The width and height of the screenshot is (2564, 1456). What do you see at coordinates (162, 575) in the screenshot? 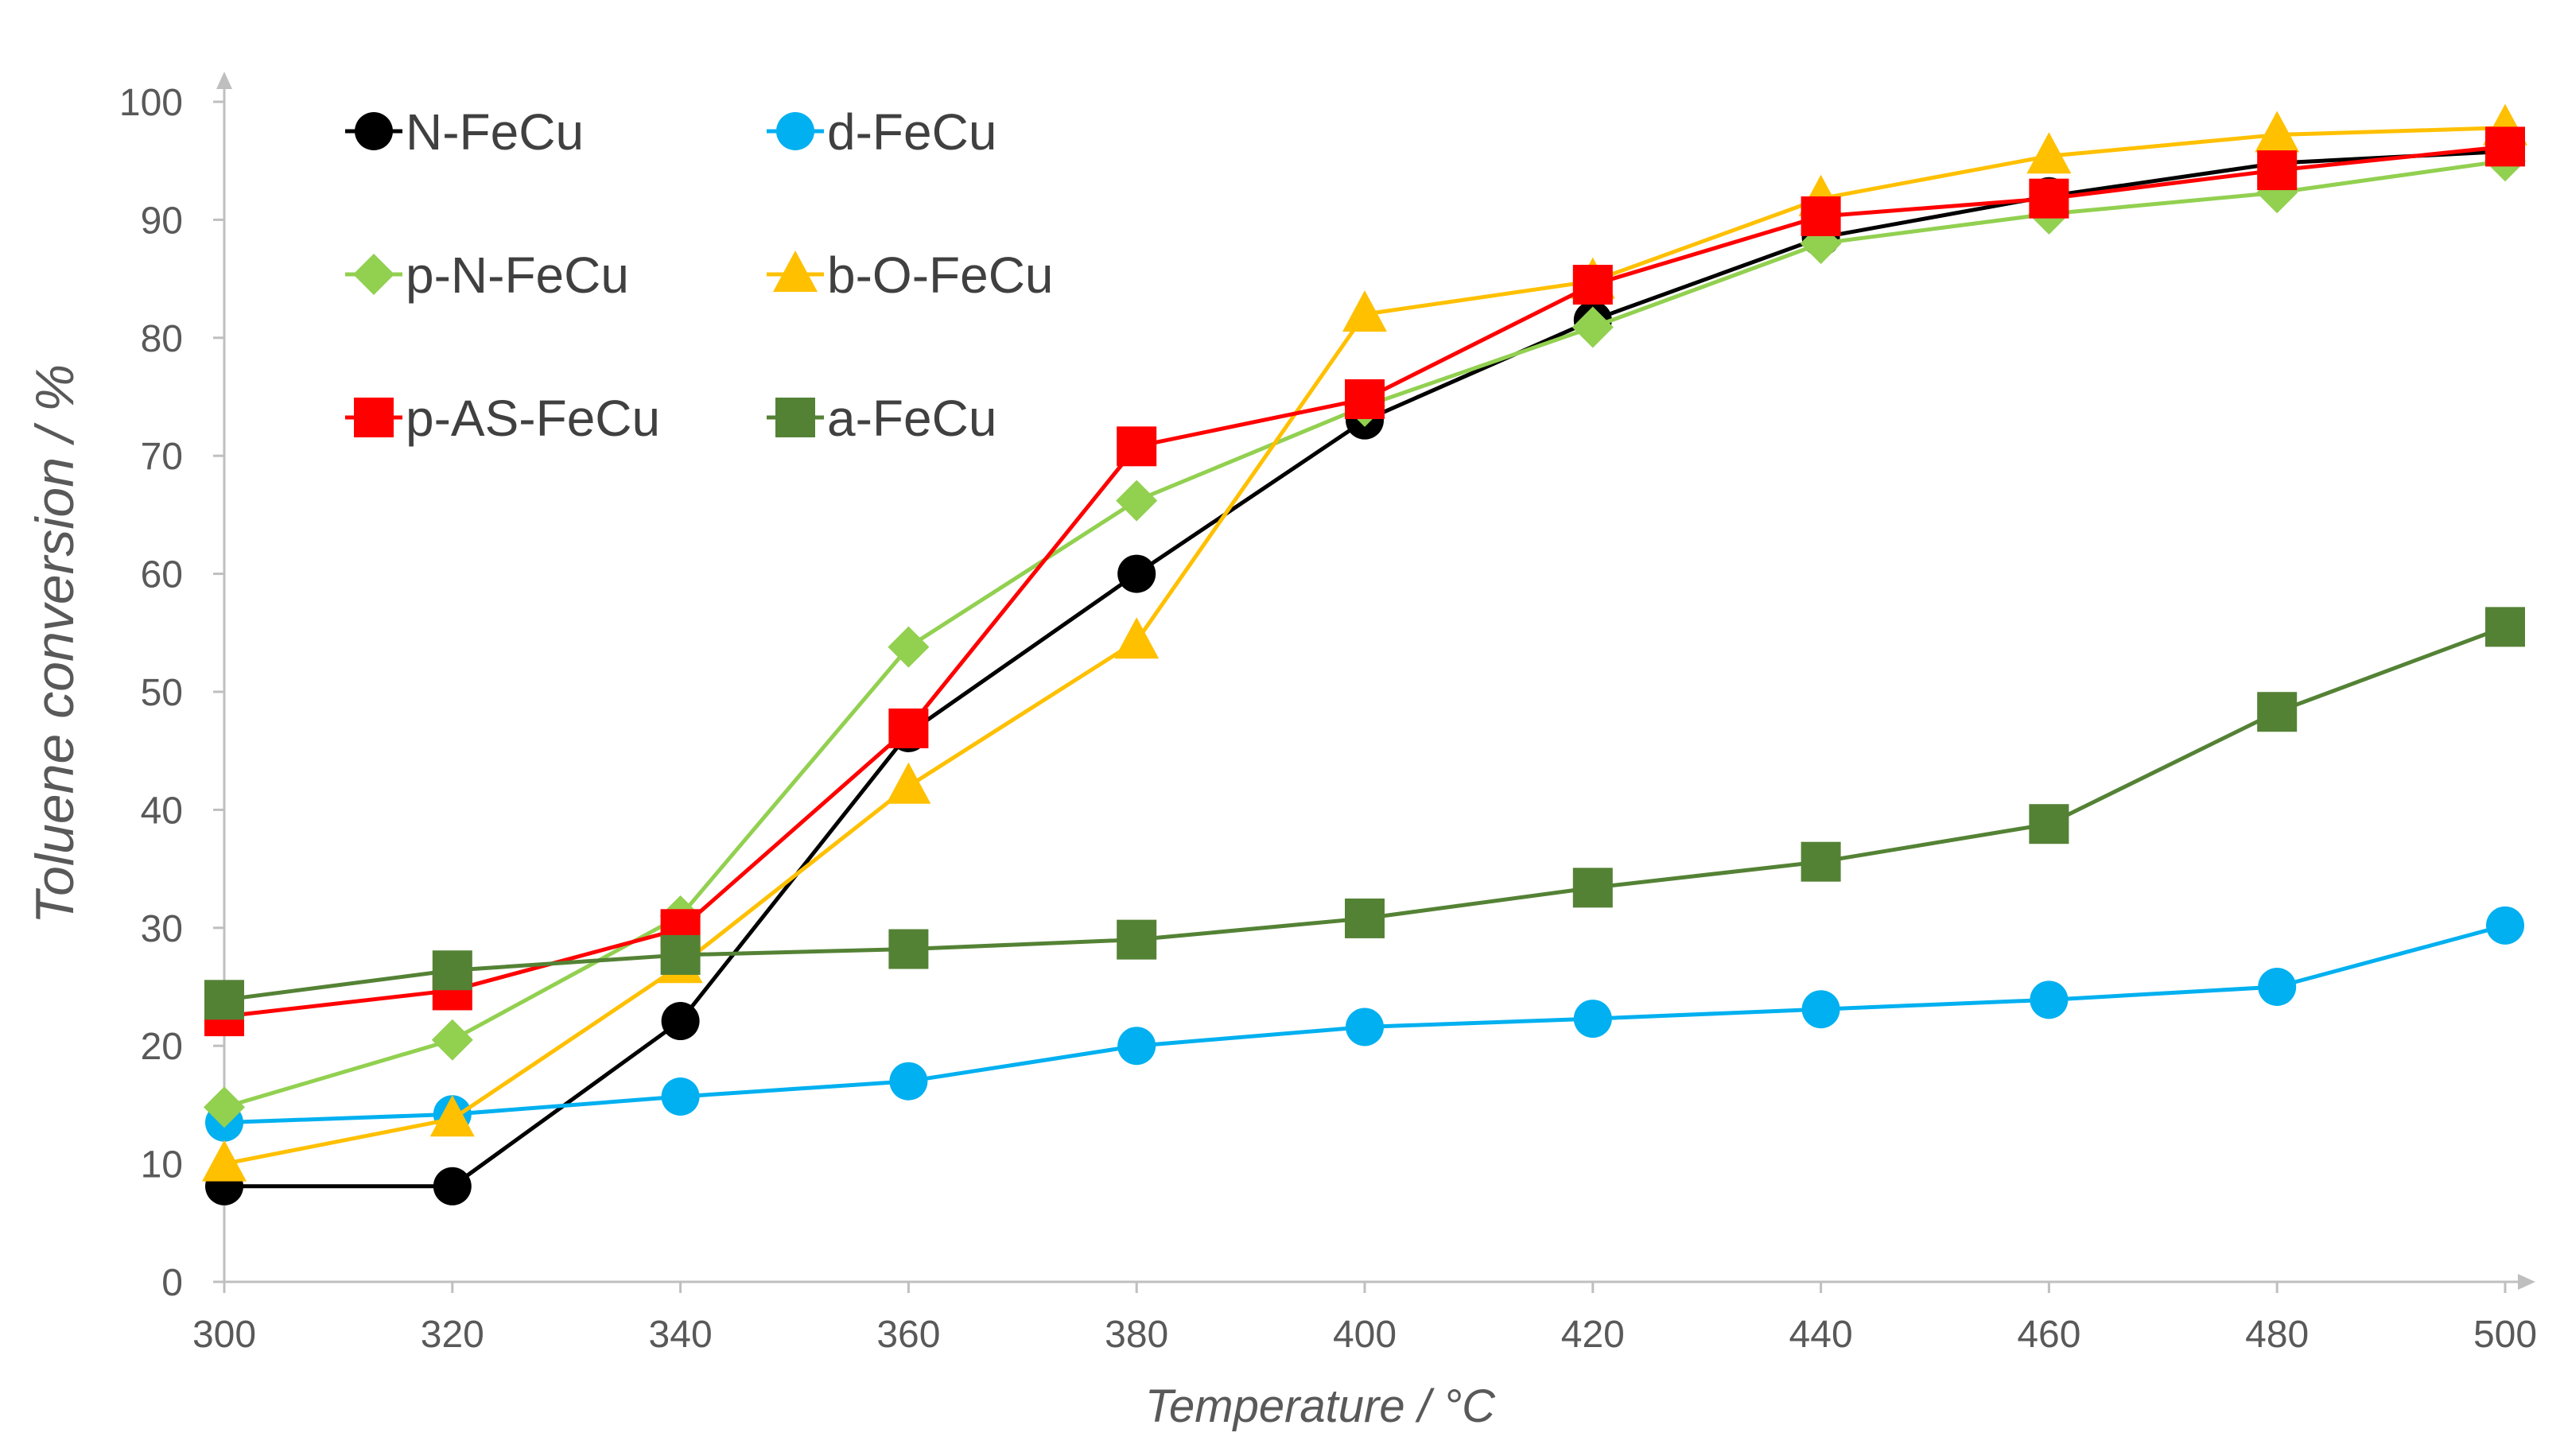
I see `y-tick-label: 60` at bounding box center [162, 575].